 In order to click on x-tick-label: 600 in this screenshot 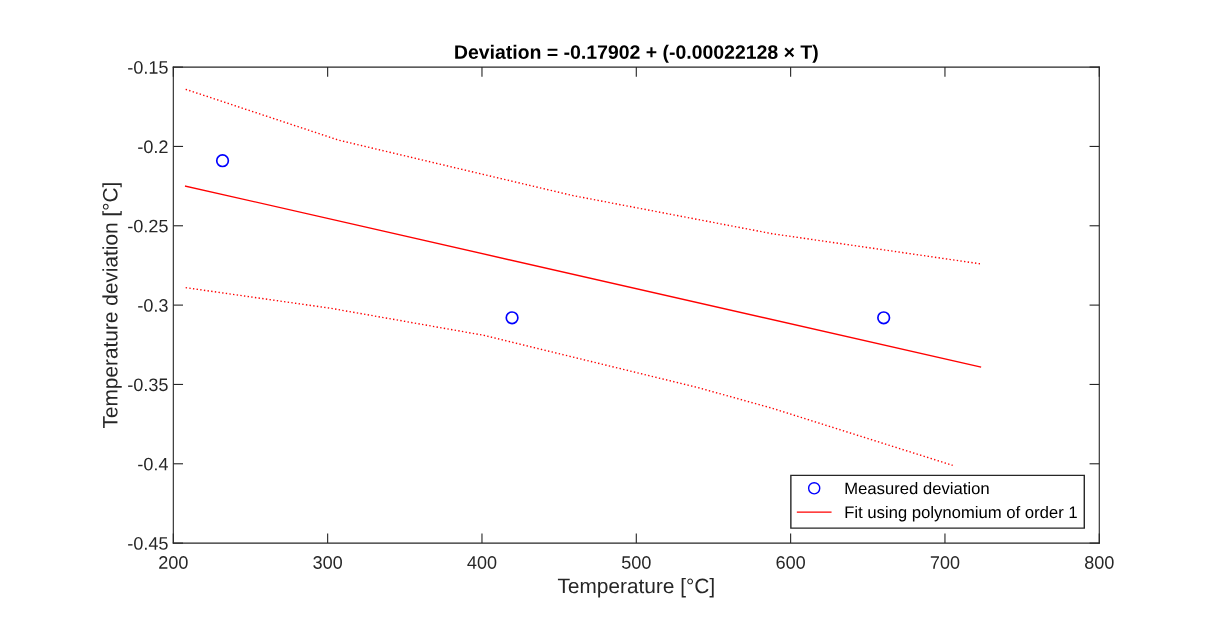, I will do `click(790, 562)`.